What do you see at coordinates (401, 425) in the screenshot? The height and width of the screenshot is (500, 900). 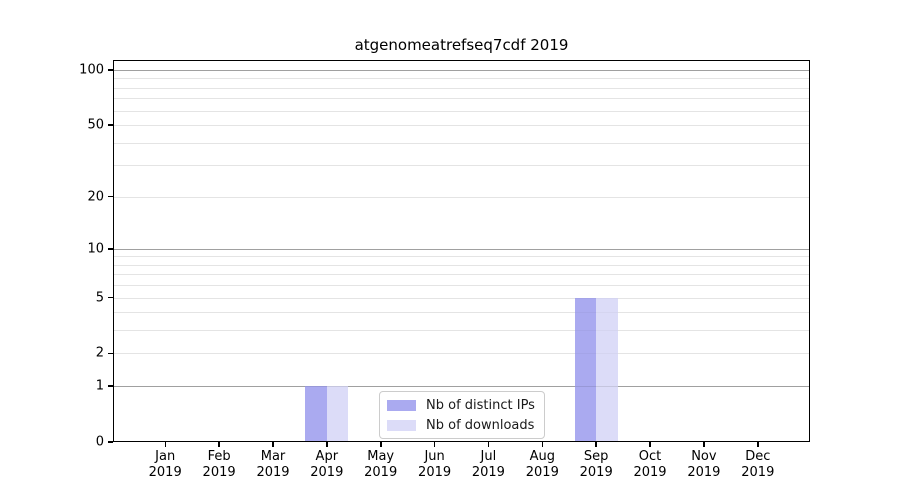 I see `legend-swatch-downloads` at bounding box center [401, 425].